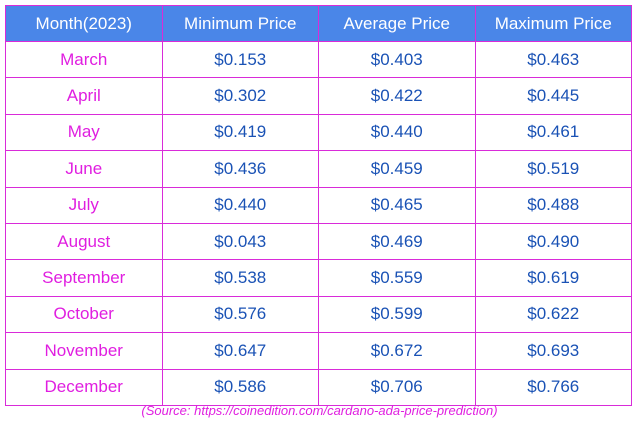  I want to click on month-cell: October, so click(84, 314).